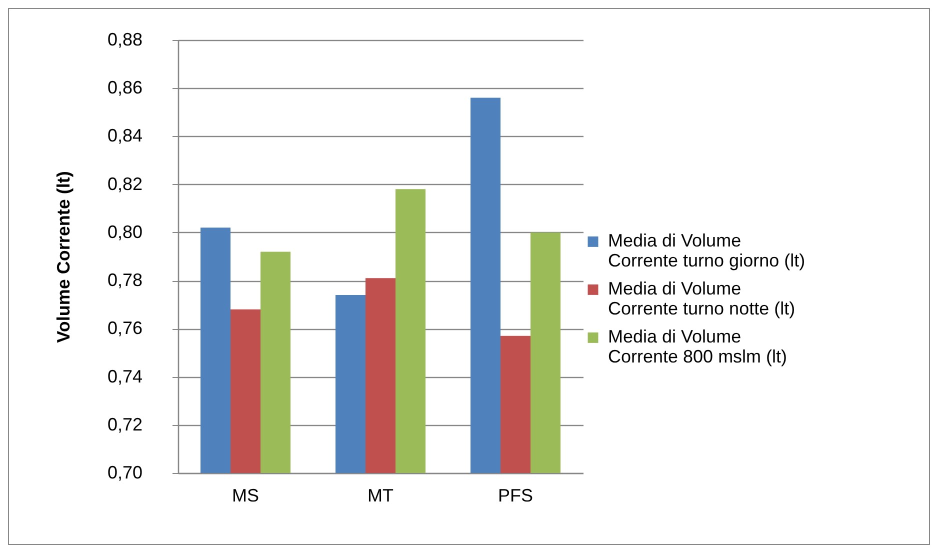  What do you see at coordinates (124, 376) in the screenshot?
I see `y-tick-label: 0,74` at bounding box center [124, 376].